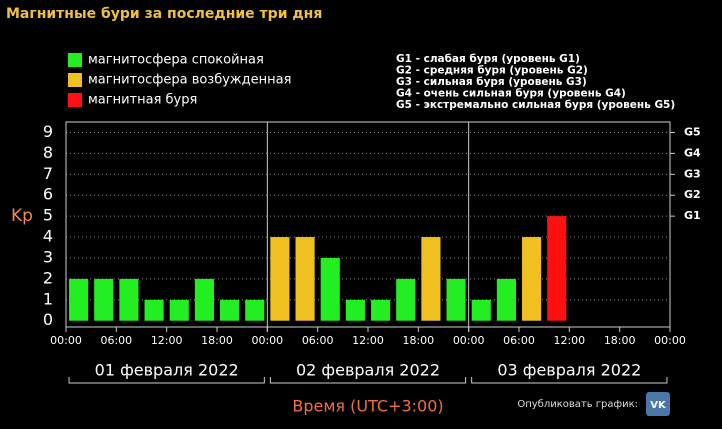 The height and width of the screenshot is (429, 722). I want to click on y-tick-label: 9, so click(48, 131).